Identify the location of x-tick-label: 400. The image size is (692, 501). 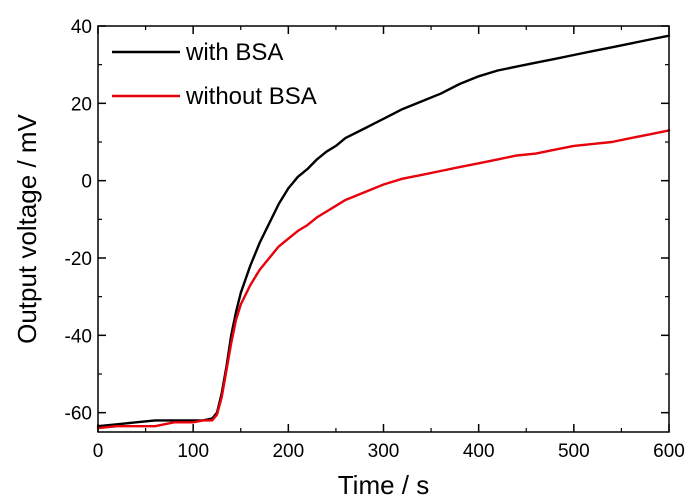
(479, 451).